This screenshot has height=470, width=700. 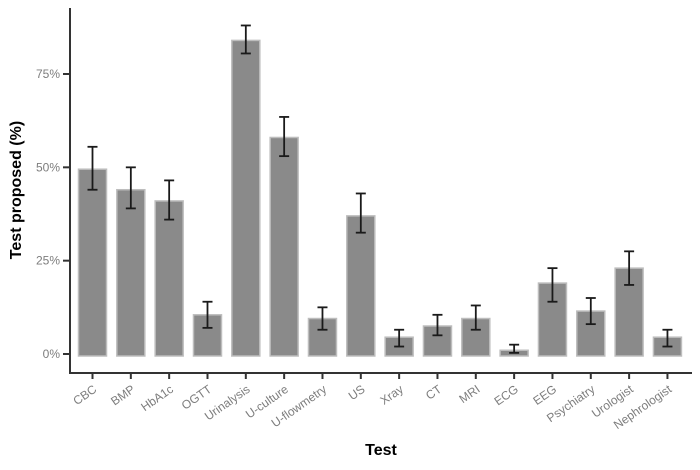 I want to click on y-tick-label: 0%, so click(x=52, y=354).